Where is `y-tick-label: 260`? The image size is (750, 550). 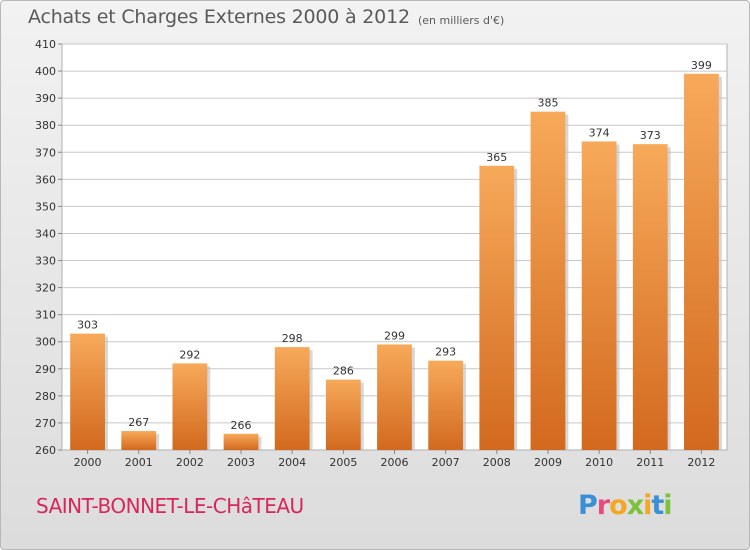 y-tick-label: 260 is located at coordinates (45, 450).